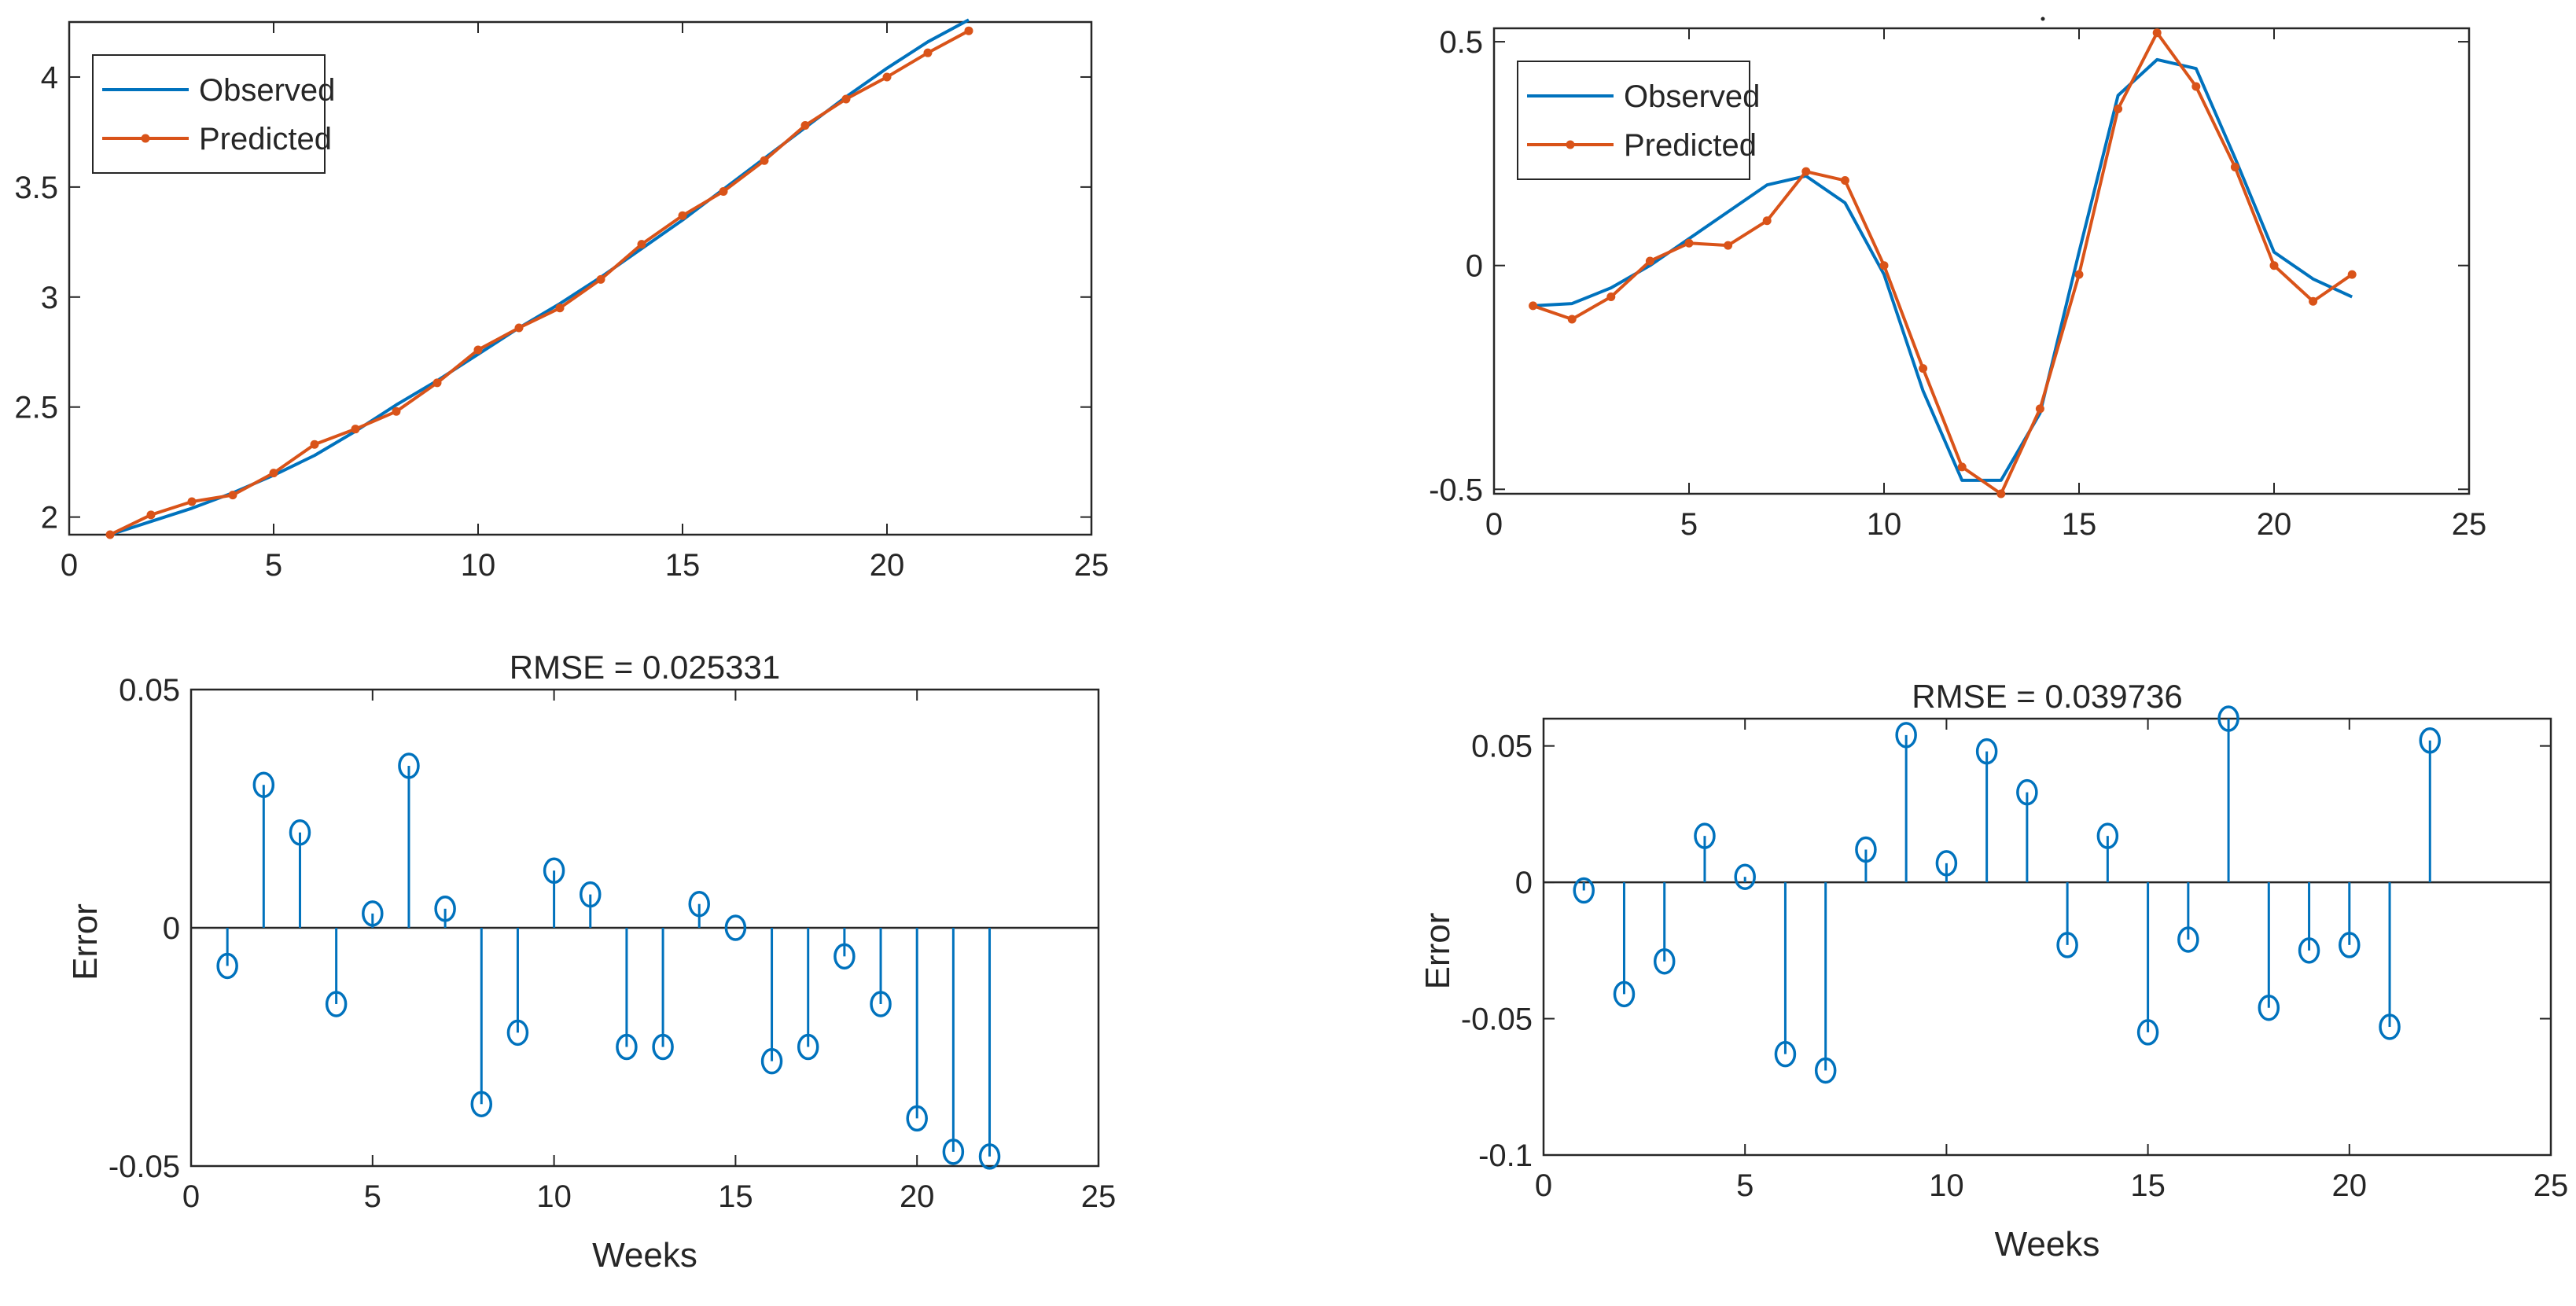 Image resolution: width=2576 pixels, height=1306 pixels. I want to click on y-tick-label: 0, so click(172, 929).